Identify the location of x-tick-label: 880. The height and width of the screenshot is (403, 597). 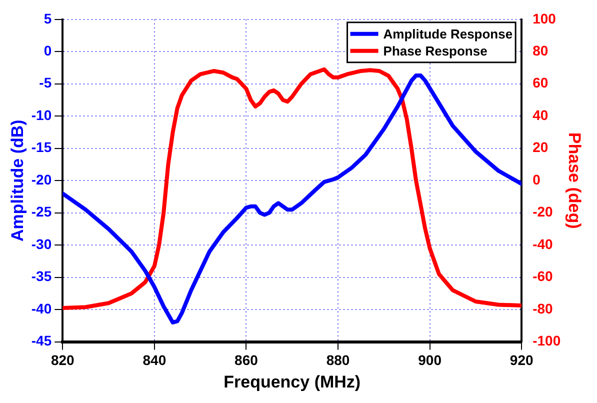
(338, 360).